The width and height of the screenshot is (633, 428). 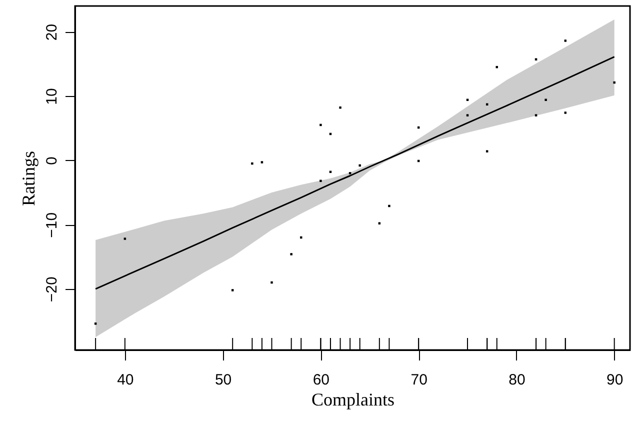 What do you see at coordinates (321, 380) in the screenshot?
I see `x-tick-label: 60` at bounding box center [321, 380].